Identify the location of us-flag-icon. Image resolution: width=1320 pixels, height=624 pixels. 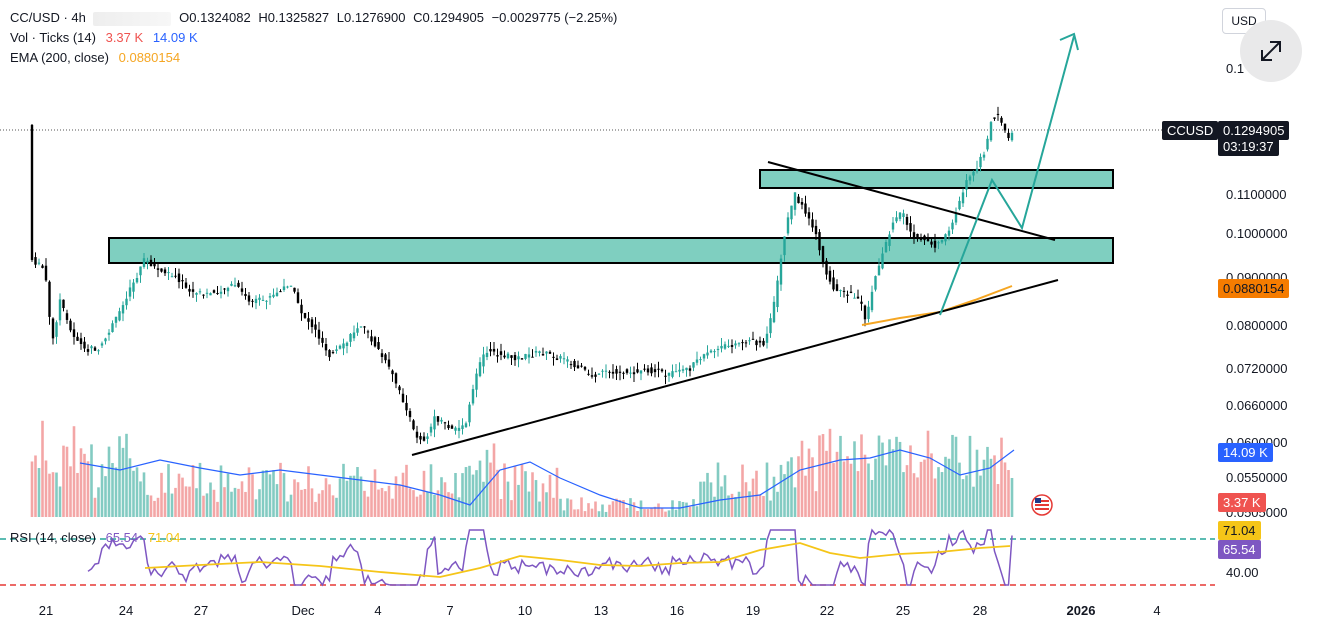
(1042, 505).